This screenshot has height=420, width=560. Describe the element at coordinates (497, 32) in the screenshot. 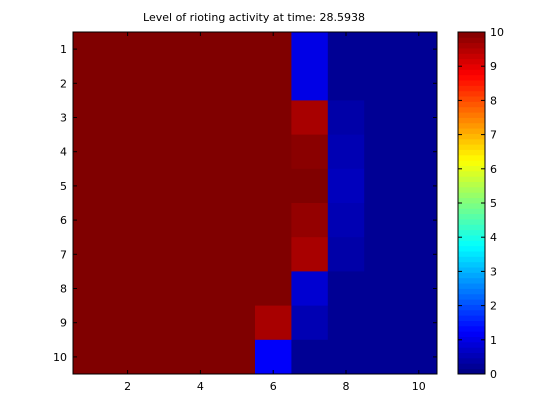

I see `colorbar-tick-label: 10` at that location.